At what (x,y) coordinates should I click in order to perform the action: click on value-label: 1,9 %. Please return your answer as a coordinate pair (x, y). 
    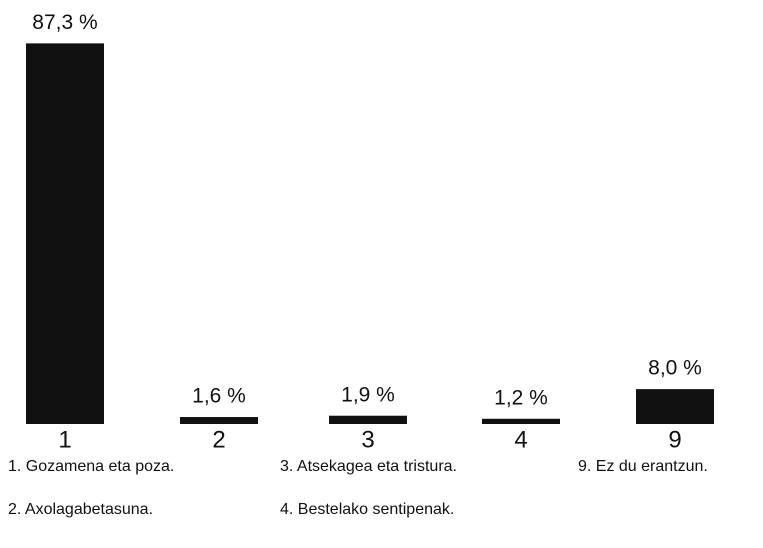
    Looking at the image, I should click on (368, 394).